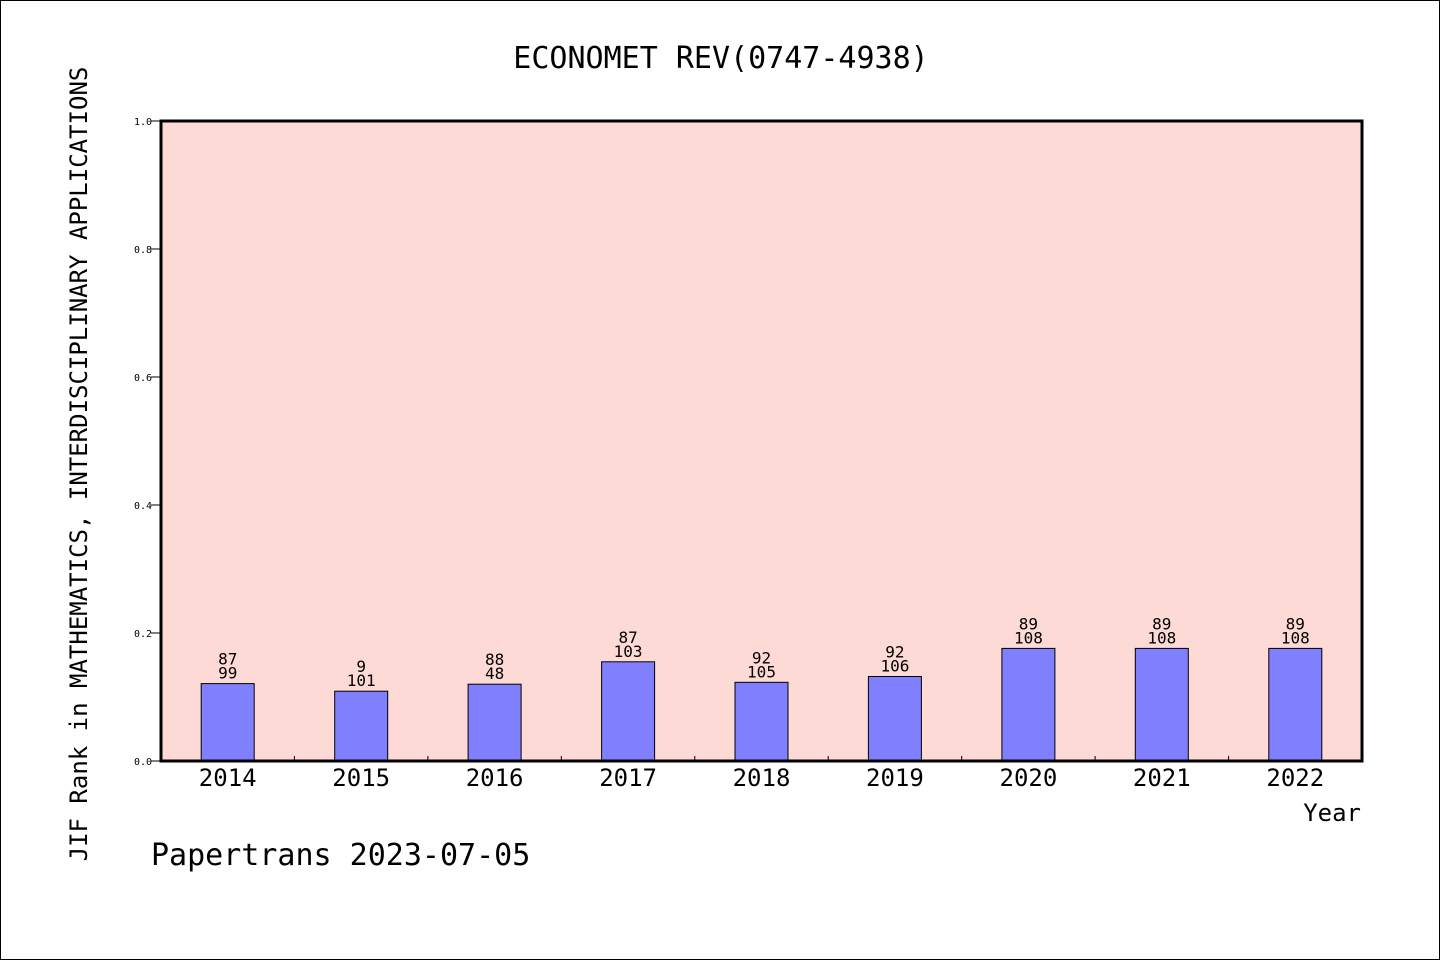 The width and height of the screenshot is (1440, 961). I want to click on y-ticks-group: 0.0 0.2 0.4 0.6 0.8 1.0, so click(147, 442).